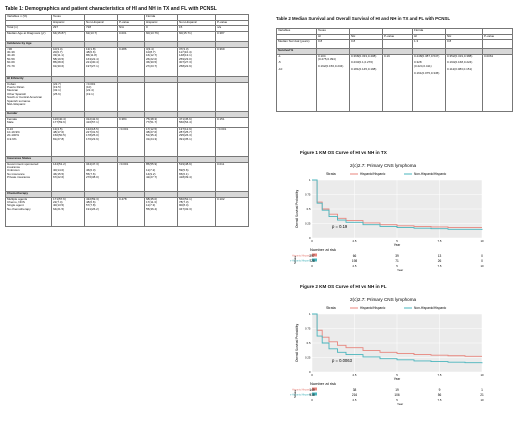 This screenshot has width=520, height=424. I want to click on risk-count: 297, so click(312, 256).